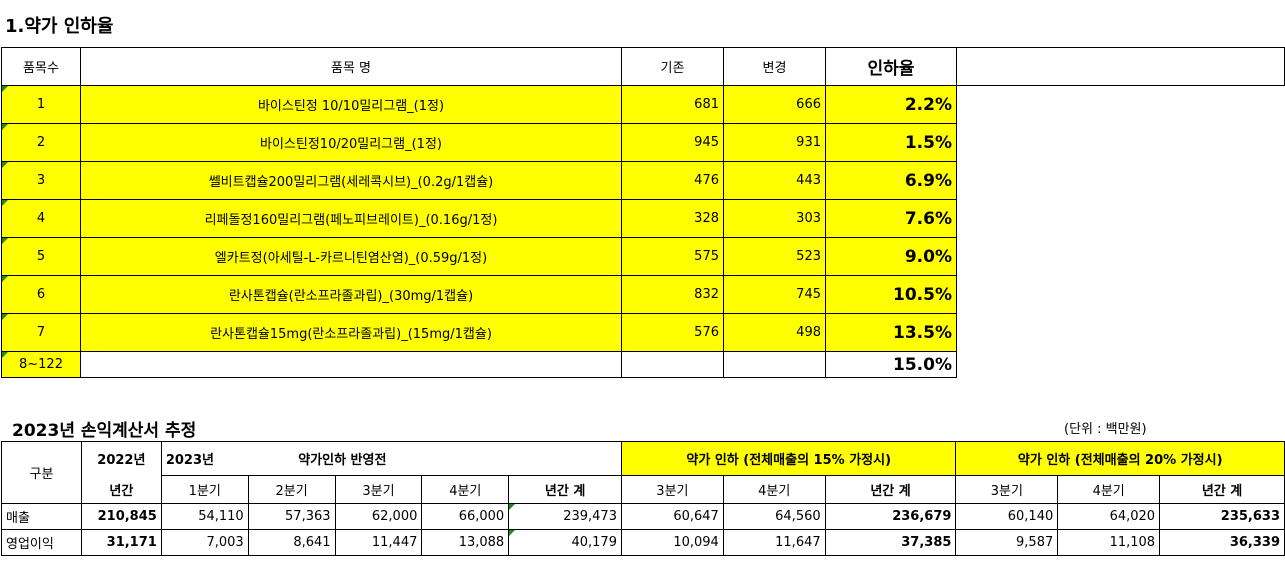 Image resolution: width=1285 pixels, height=564 pixels. Describe the element at coordinates (1007, 489) in the screenshot. I see `header-s20-q3: 3분기` at that location.